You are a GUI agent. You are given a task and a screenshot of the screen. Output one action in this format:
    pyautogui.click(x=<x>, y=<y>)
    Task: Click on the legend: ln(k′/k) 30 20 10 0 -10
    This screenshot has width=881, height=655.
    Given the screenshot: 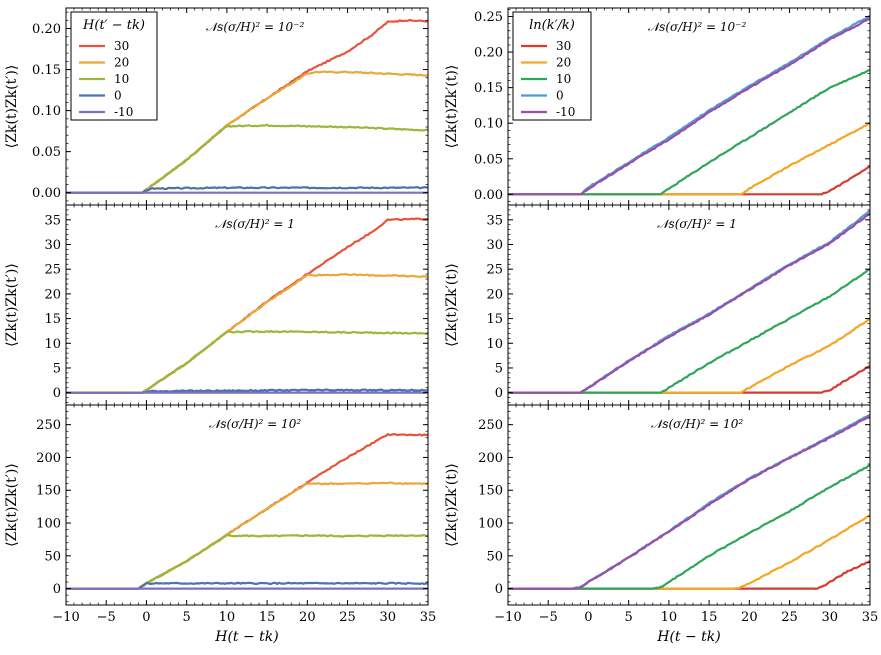 What is the action you would take?
    pyautogui.click(x=552, y=66)
    